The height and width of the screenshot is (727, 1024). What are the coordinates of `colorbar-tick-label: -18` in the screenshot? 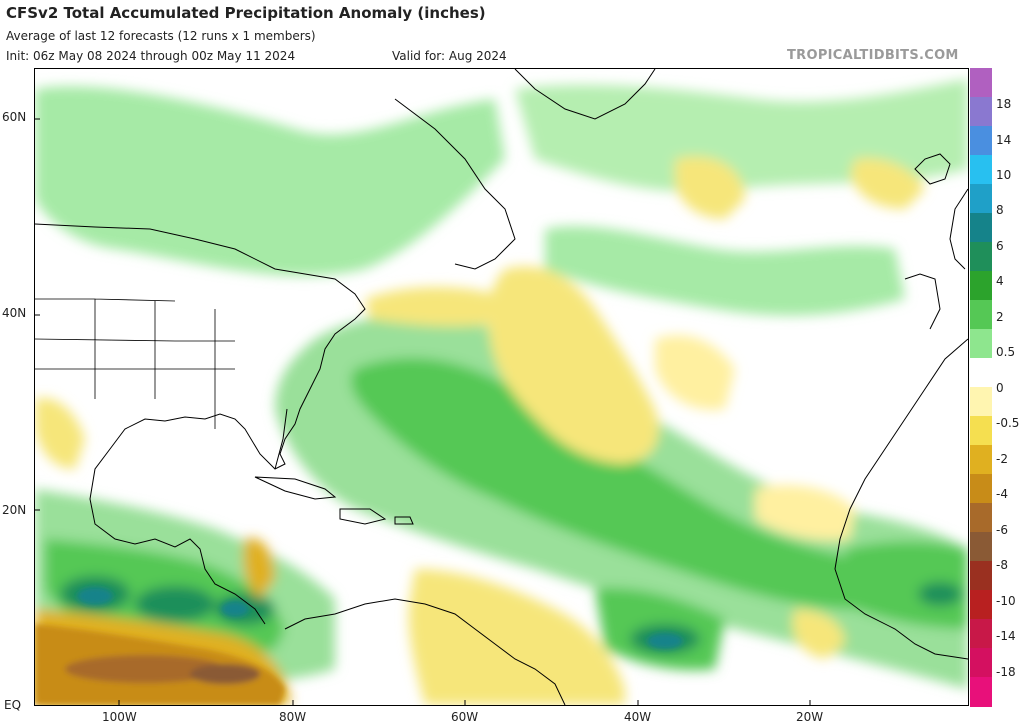 It's located at (1006, 672).